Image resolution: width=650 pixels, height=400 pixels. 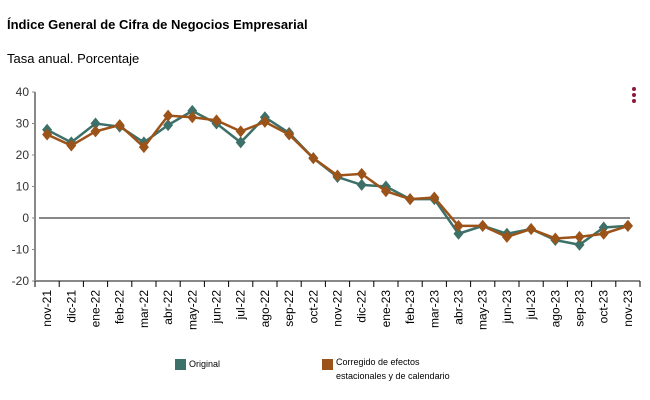 What do you see at coordinates (378, 362) in the screenshot?
I see `legend-label-line: Corregido de efectos` at bounding box center [378, 362].